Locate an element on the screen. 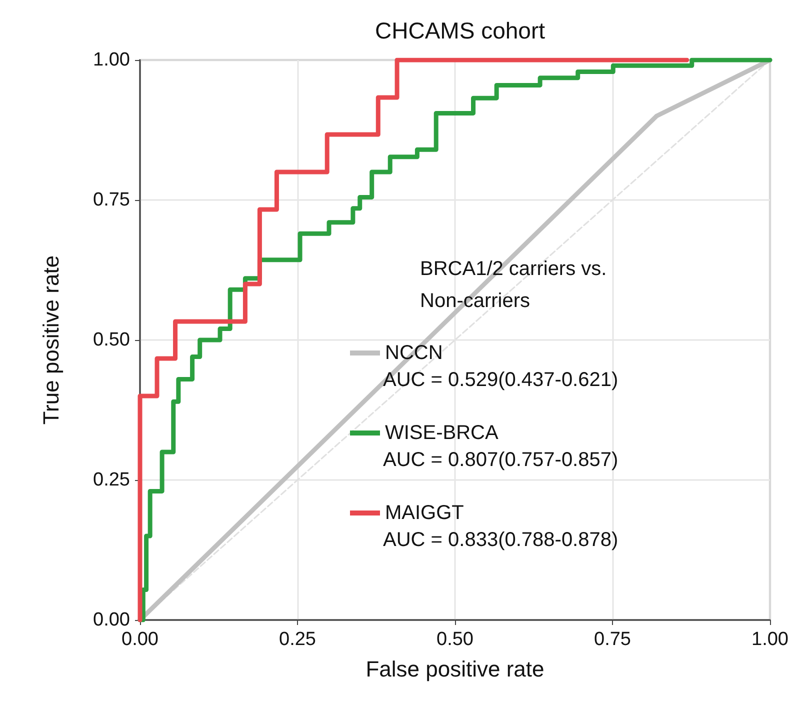 This screenshot has width=796, height=711. y-tick-label: 1.00 is located at coordinates (111, 60).